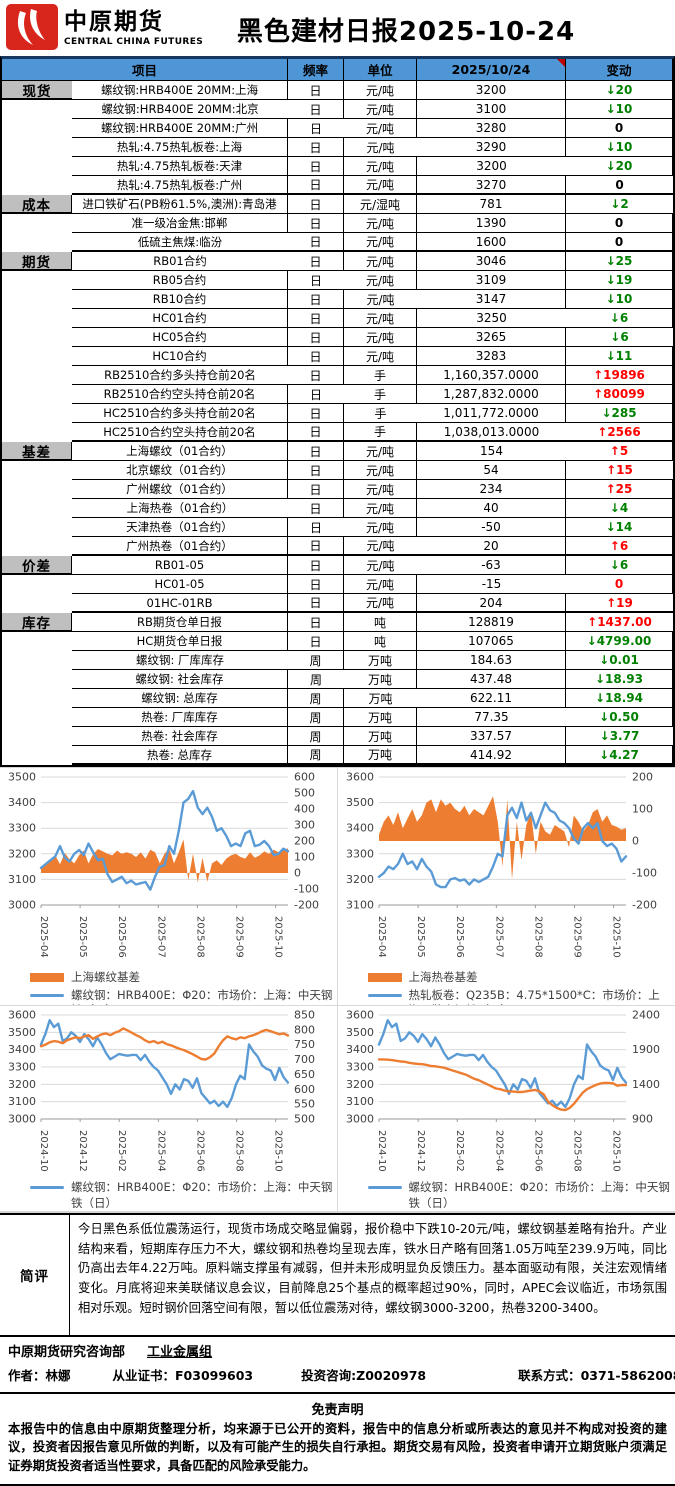  Describe the element at coordinates (304, 1044) in the screenshot. I see `svg-text: 750` at that location.